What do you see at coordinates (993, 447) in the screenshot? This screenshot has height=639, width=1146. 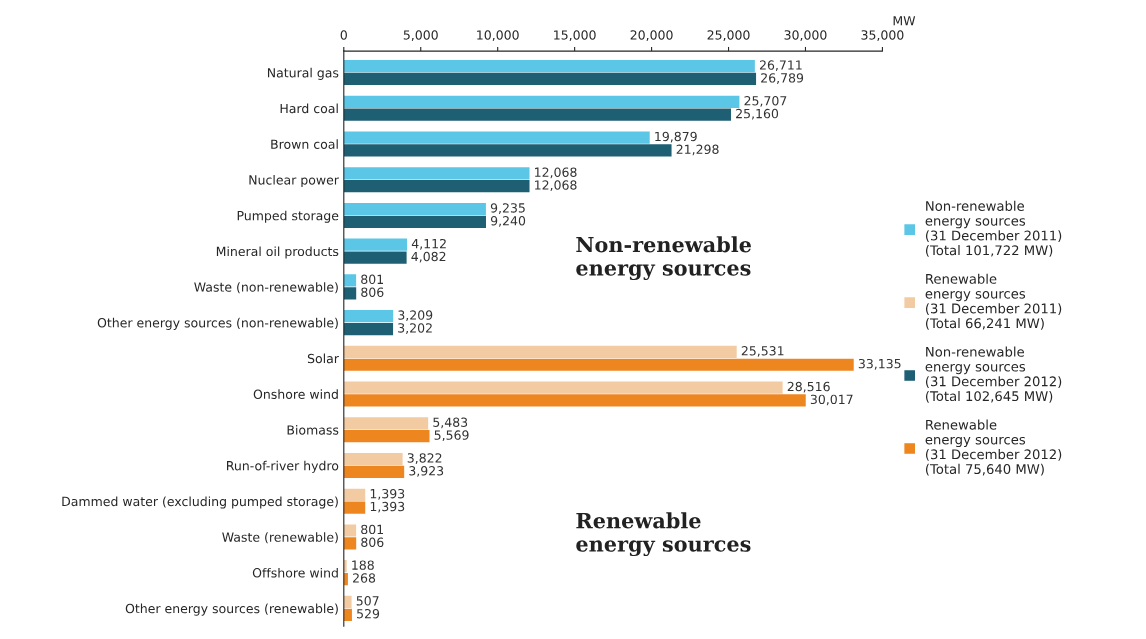 I see `legend-label: Renewable energy sources (31 December 2012) (Total 75,640 MW)` at bounding box center [993, 447].